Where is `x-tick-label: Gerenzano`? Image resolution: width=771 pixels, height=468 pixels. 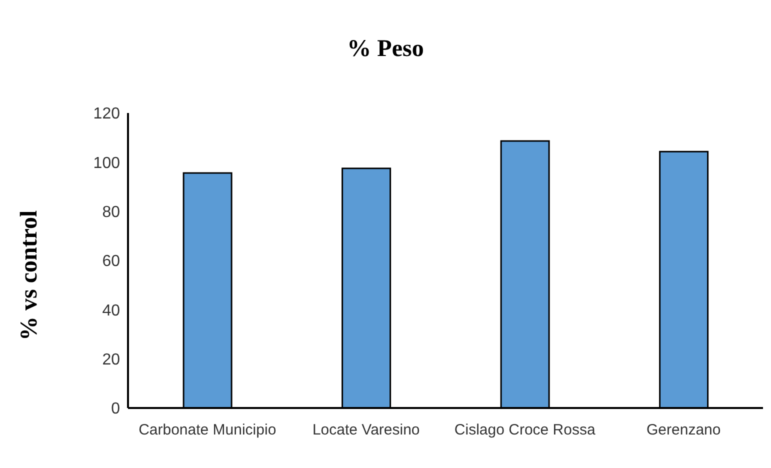 x-tick-label: Gerenzano is located at coordinates (683, 430).